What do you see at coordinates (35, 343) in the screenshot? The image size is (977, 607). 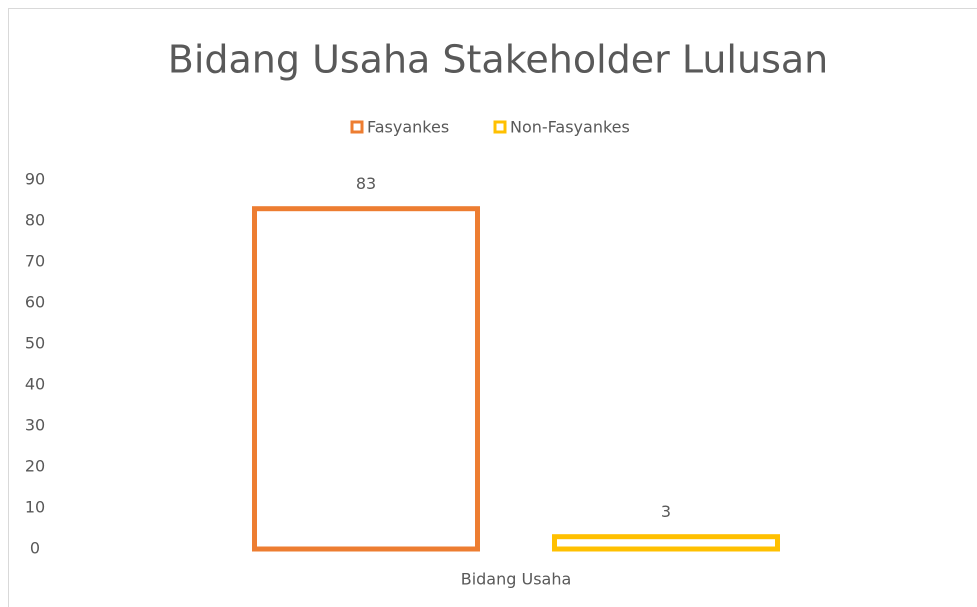 I see `y-tick-label: 50` at bounding box center [35, 343].